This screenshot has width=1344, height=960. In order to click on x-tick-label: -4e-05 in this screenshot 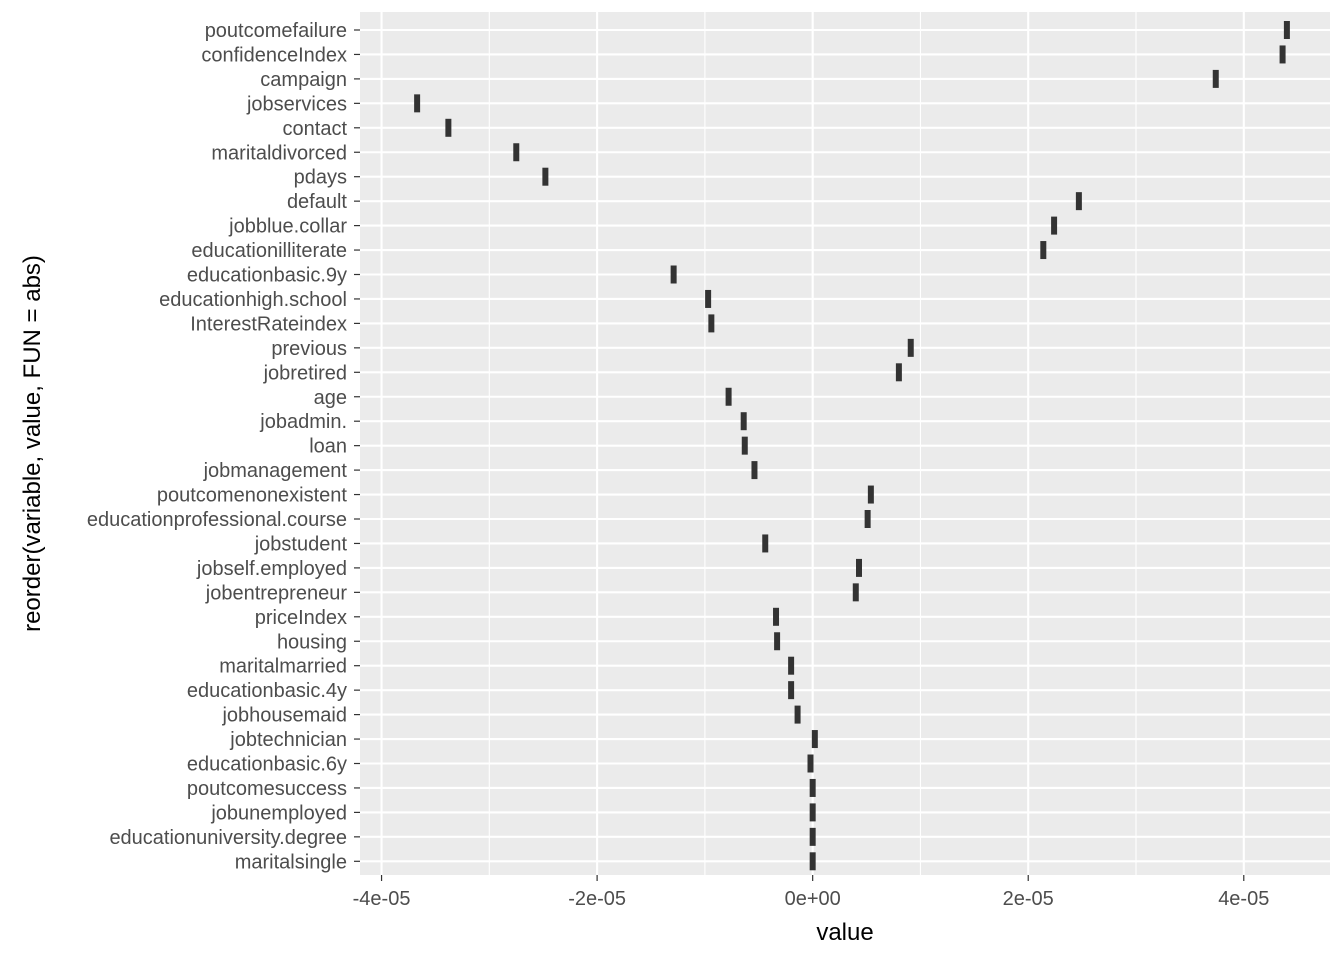, I will do `click(382, 899)`.